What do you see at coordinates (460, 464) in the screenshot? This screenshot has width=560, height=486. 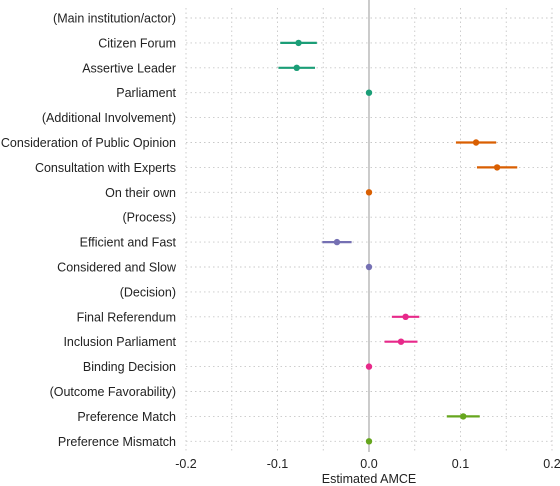 I see `x-tick-label: 0.1` at bounding box center [460, 464].